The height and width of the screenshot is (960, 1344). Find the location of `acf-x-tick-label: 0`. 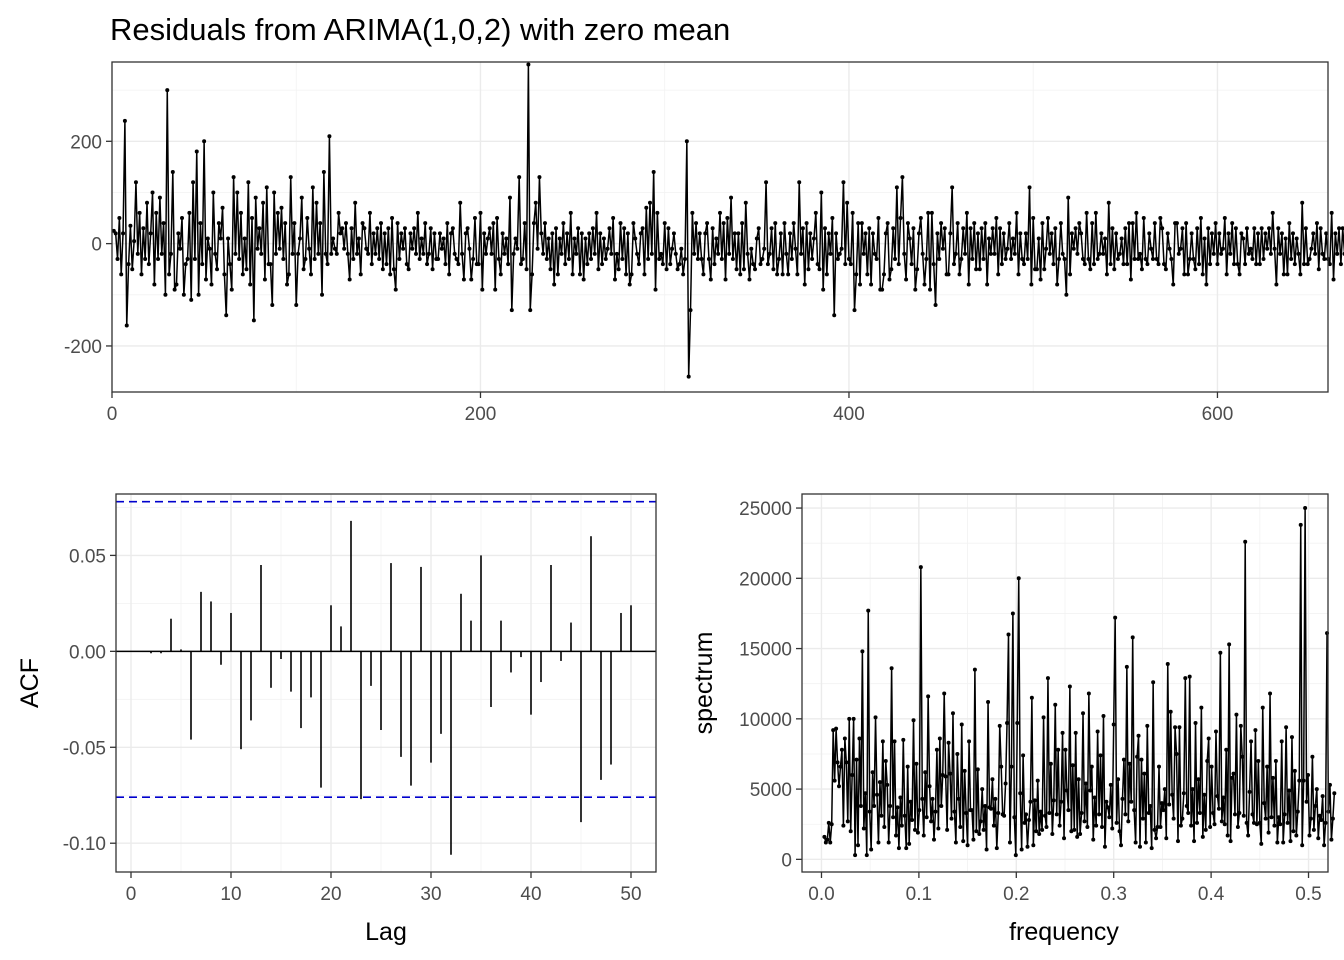

acf-x-tick-label: 0 is located at coordinates (131, 894).